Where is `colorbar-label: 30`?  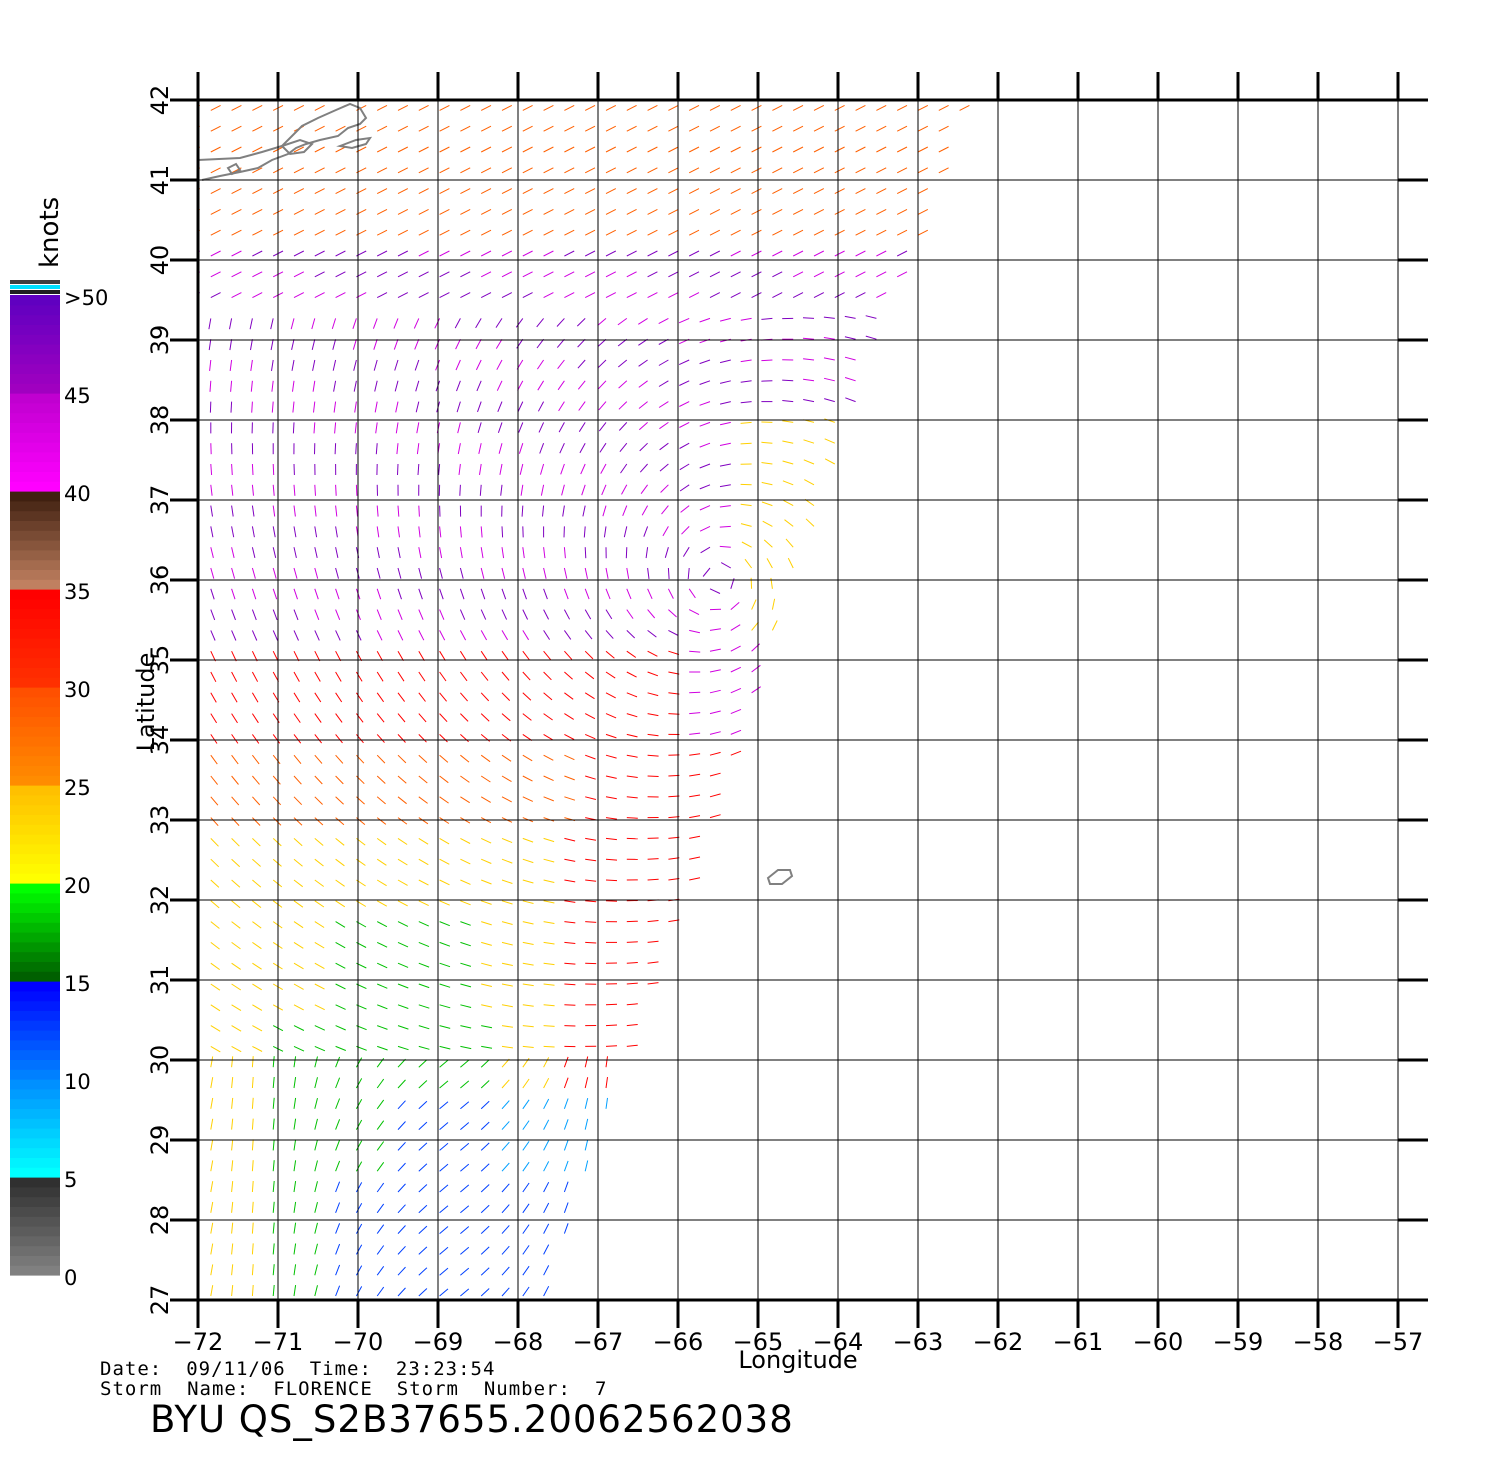
colorbar-label: 30 is located at coordinates (77, 690).